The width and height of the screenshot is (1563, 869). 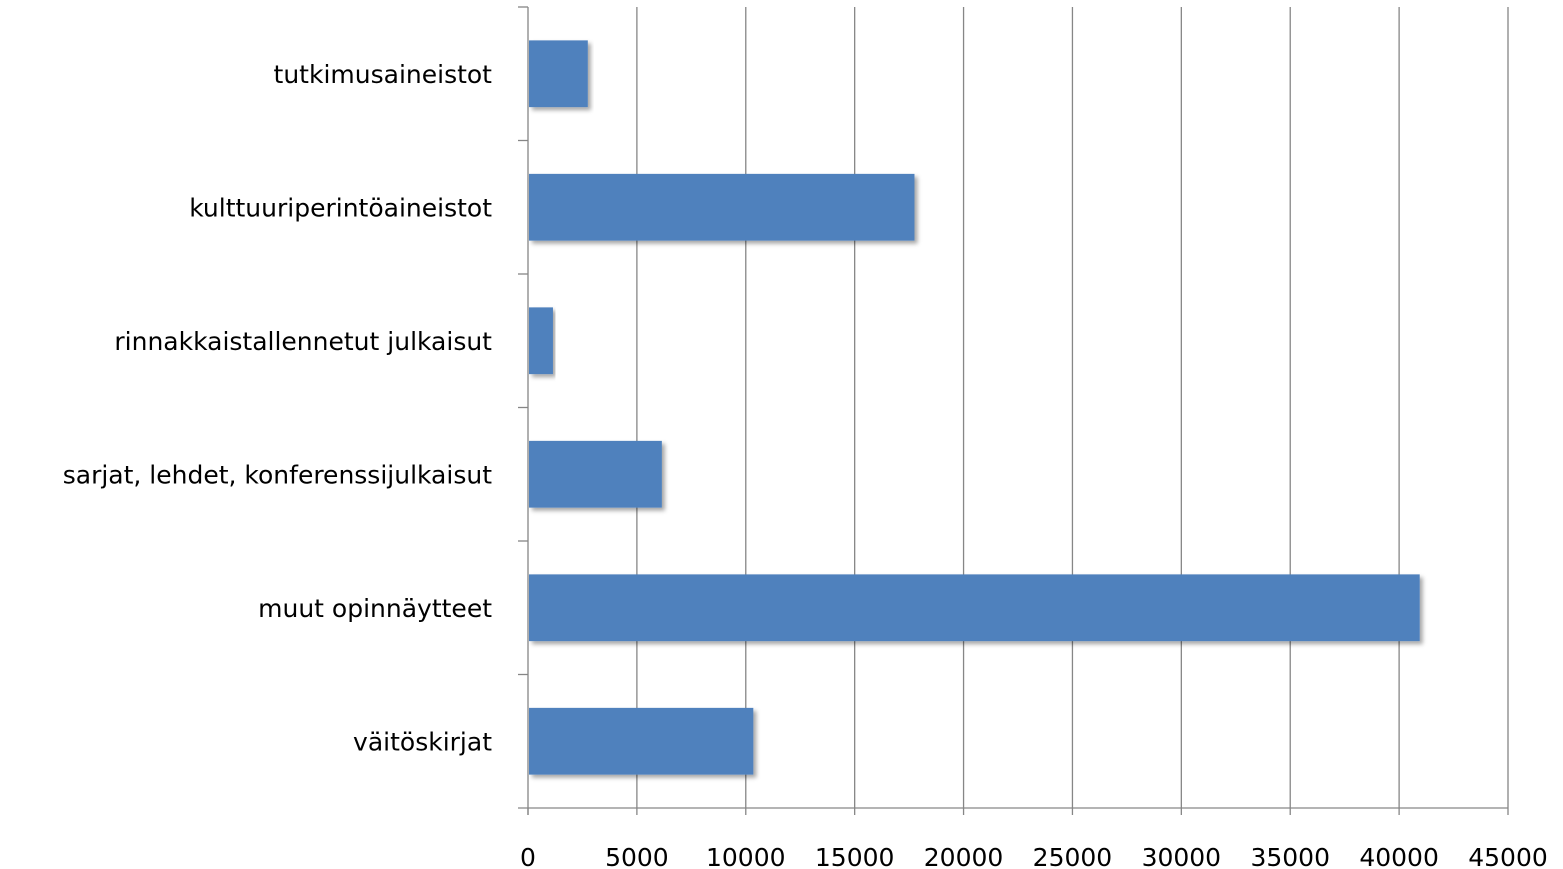 I want to click on x-tick-label: 30000, so click(x=1182, y=856).